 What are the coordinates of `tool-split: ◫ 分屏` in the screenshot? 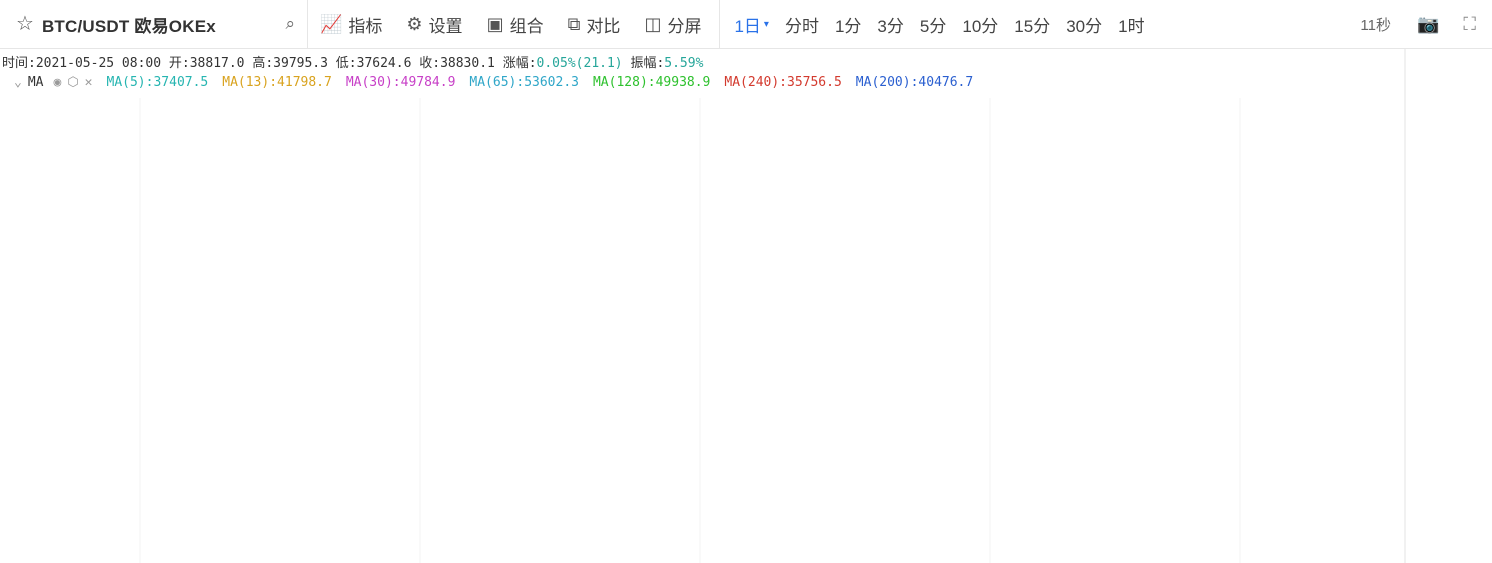 It's located at (672, 24).